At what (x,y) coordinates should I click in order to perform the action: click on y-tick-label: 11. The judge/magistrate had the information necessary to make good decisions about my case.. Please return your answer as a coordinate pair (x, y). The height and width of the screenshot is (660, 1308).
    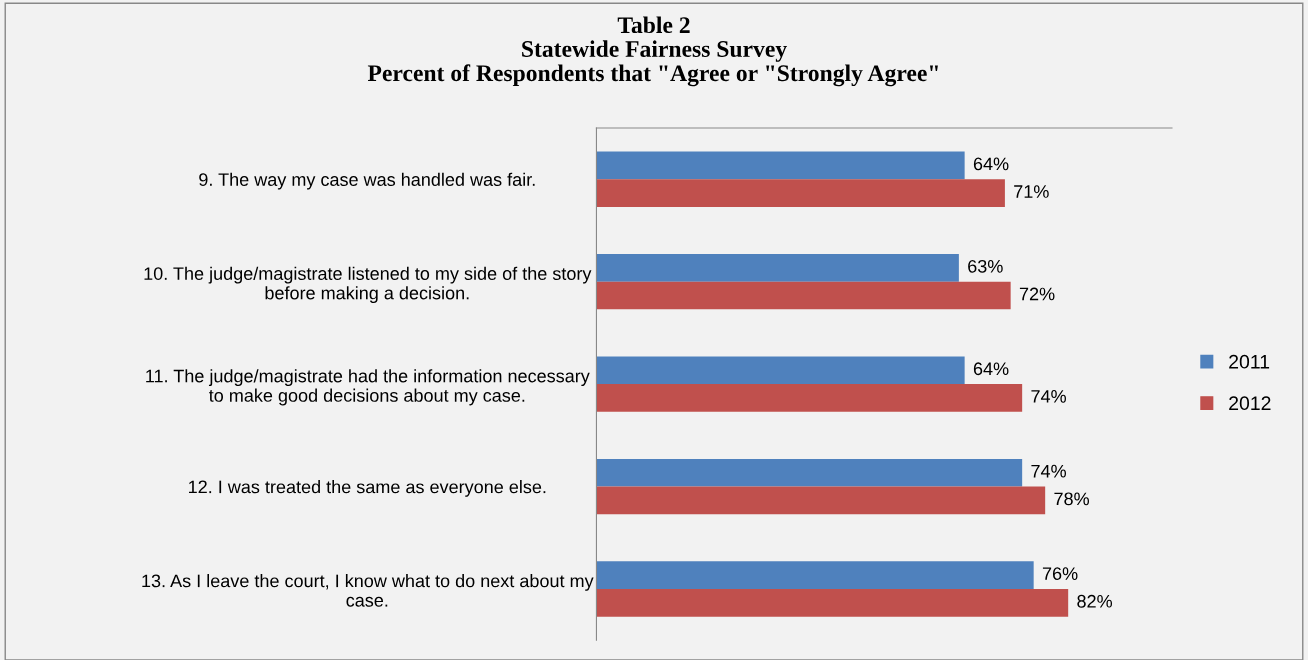
    Looking at the image, I should click on (368, 387).